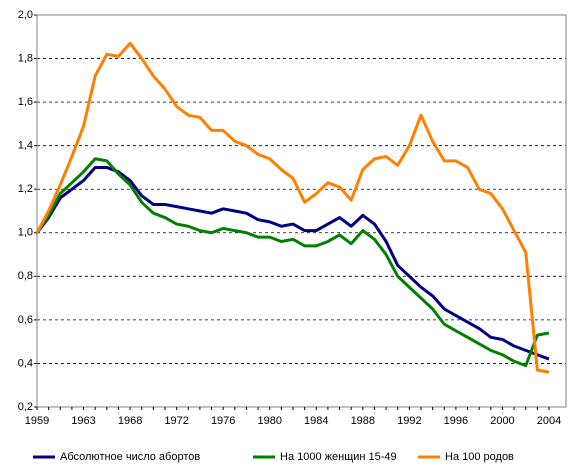  I want to click on y-tick-label: 1,6, so click(25, 102).